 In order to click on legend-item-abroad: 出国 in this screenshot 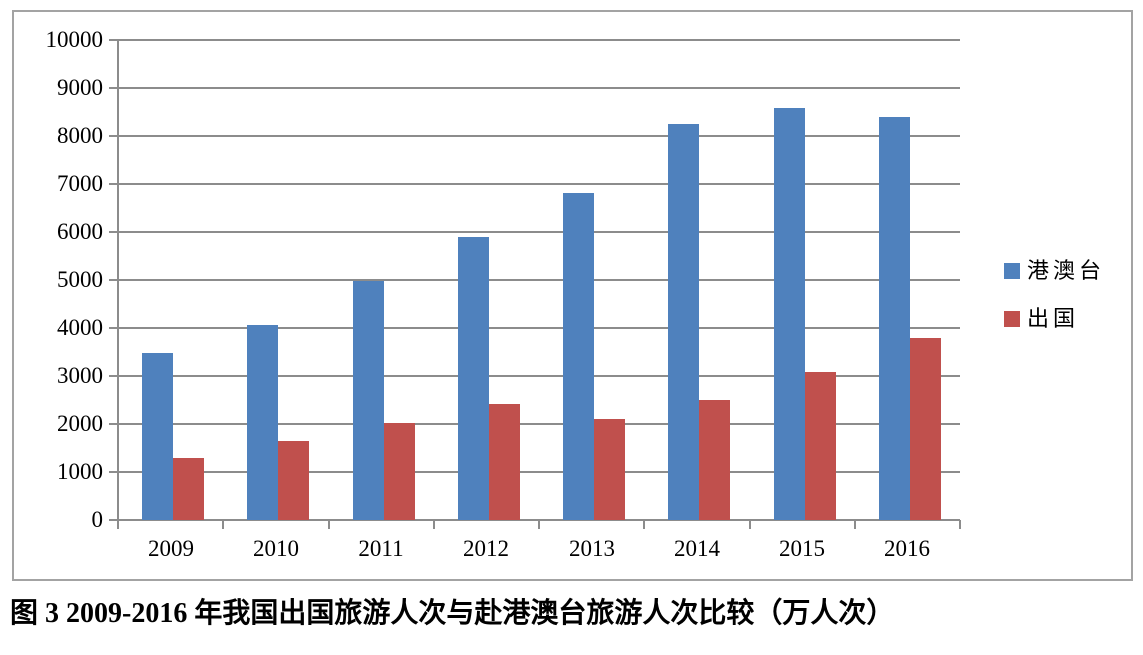, I will do `click(1069, 319)`.